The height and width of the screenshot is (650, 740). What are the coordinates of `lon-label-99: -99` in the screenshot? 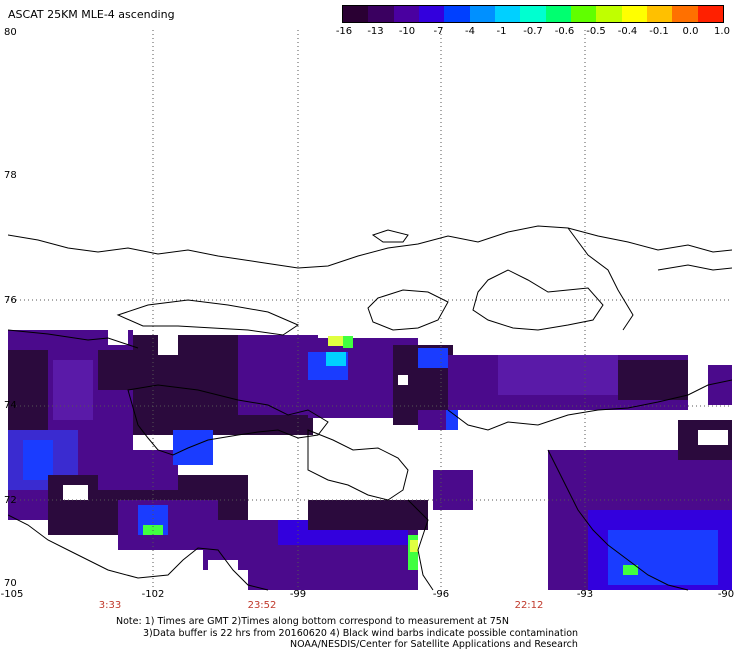 It's located at (298, 594).